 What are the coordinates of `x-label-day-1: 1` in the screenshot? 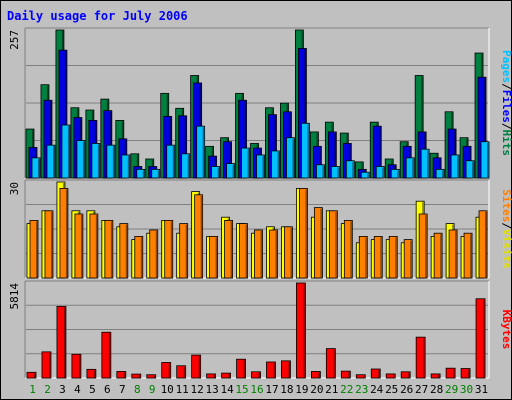 It's located at (32, 389).